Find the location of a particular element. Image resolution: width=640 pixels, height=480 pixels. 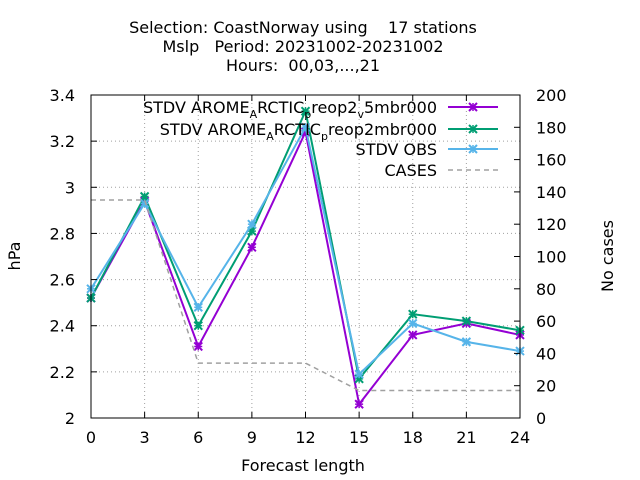

legend-label-part: v is located at coordinates (360, 114).